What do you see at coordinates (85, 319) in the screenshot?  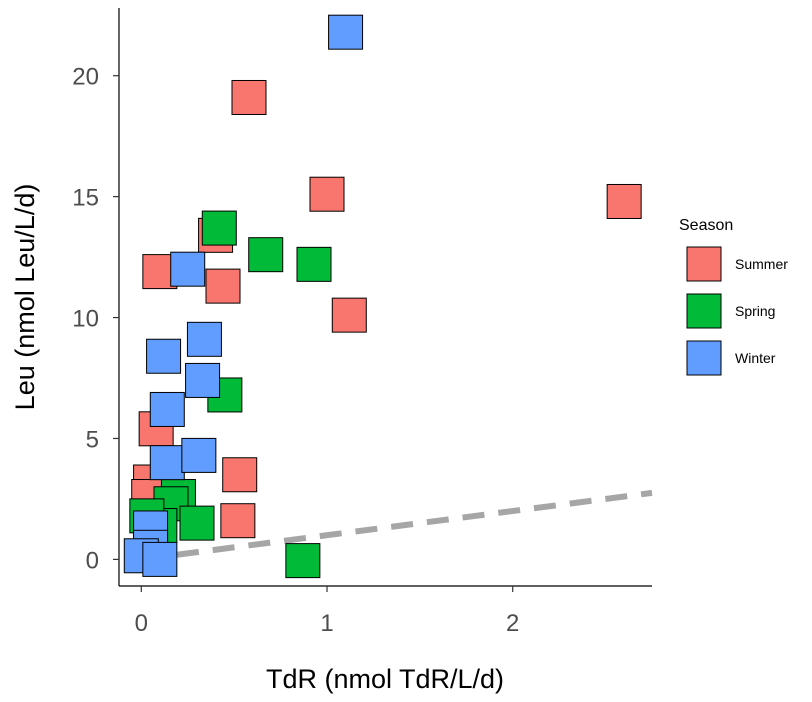 I see `y-tick-label: 10` at bounding box center [85, 319].